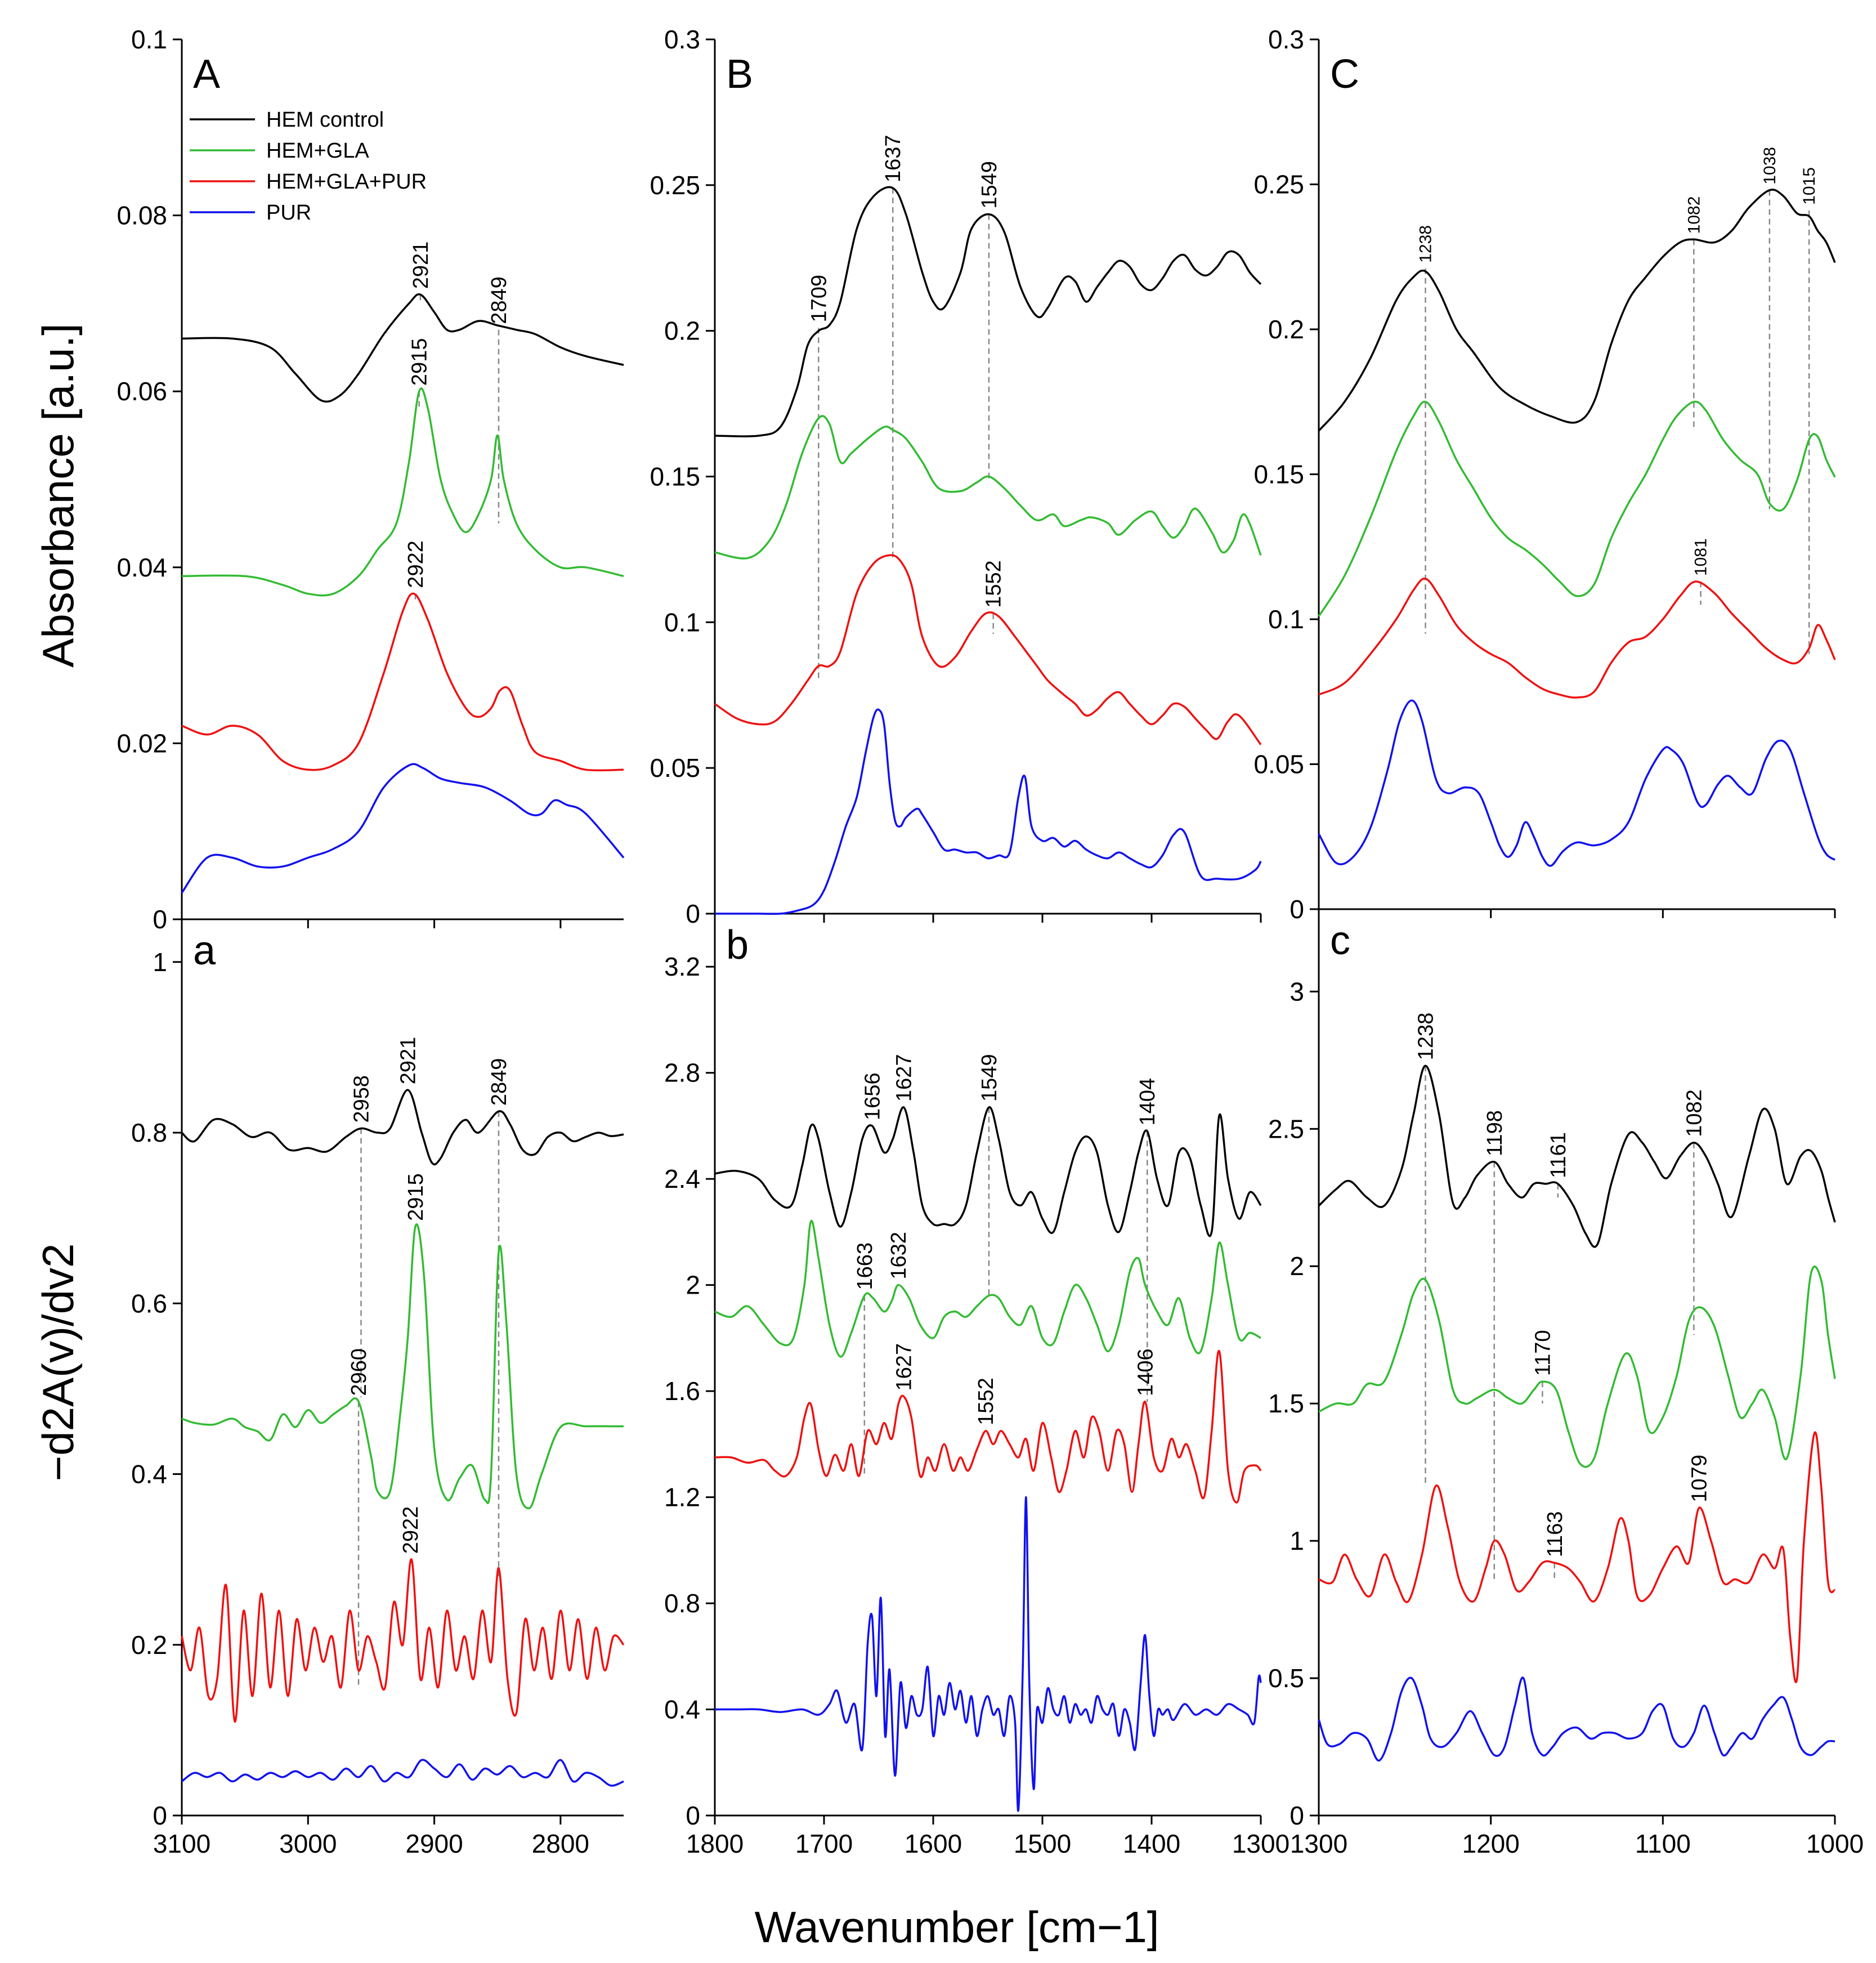  Describe the element at coordinates (1042, 1843) in the screenshot. I see `x-tick-label: 1500` at that location.